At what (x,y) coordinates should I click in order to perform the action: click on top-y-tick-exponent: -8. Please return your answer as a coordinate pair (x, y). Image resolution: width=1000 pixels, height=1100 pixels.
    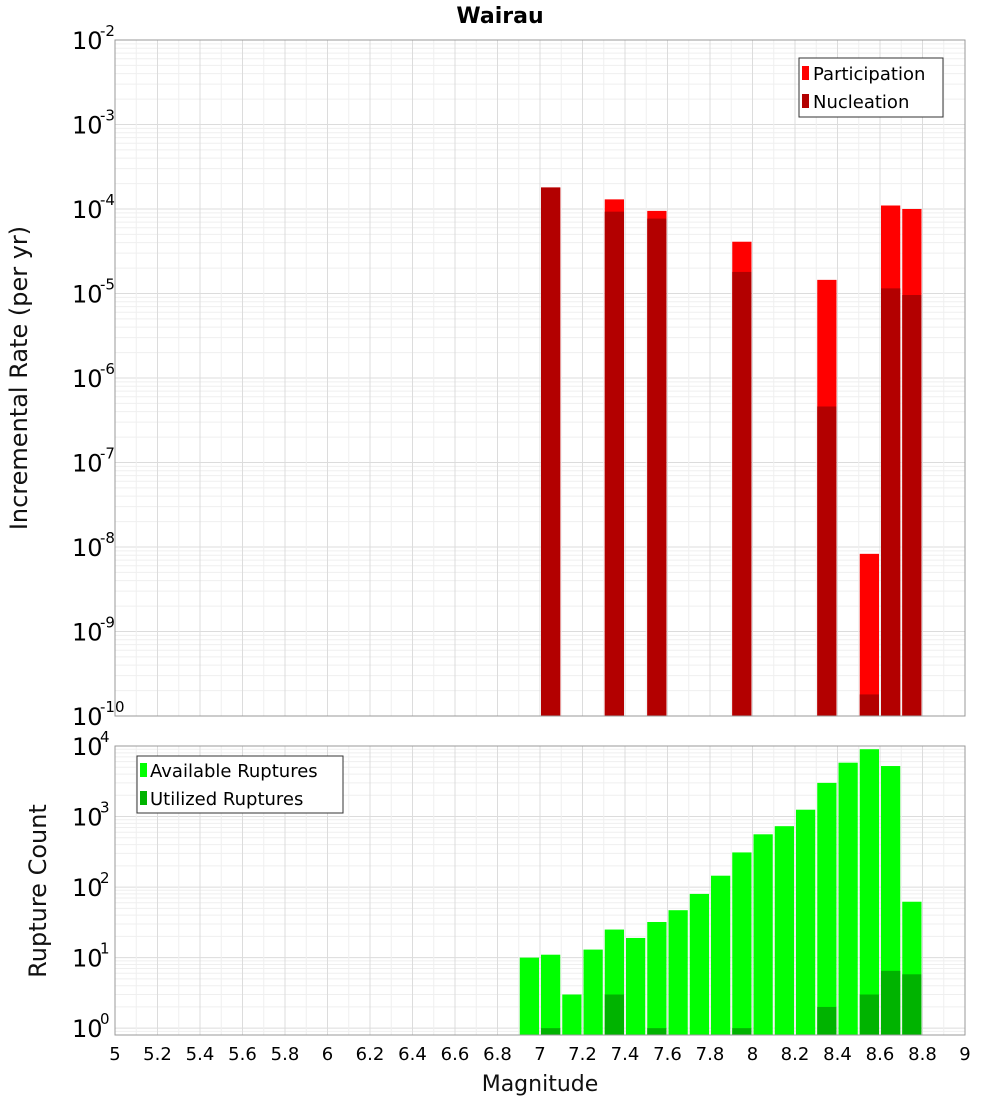
    Looking at the image, I should click on (107, 538).